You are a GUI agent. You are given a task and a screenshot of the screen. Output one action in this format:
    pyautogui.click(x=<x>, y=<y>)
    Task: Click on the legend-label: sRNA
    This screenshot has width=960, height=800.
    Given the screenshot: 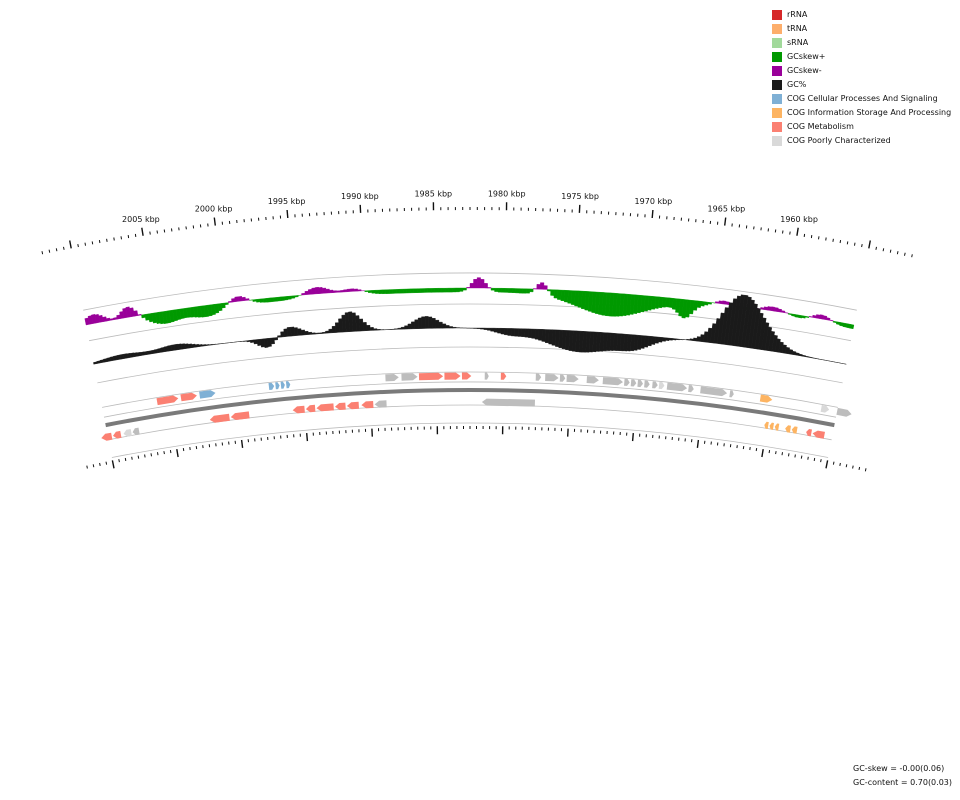 What is the action you would take?
    pyautogui.click(x=798, y=42)
    